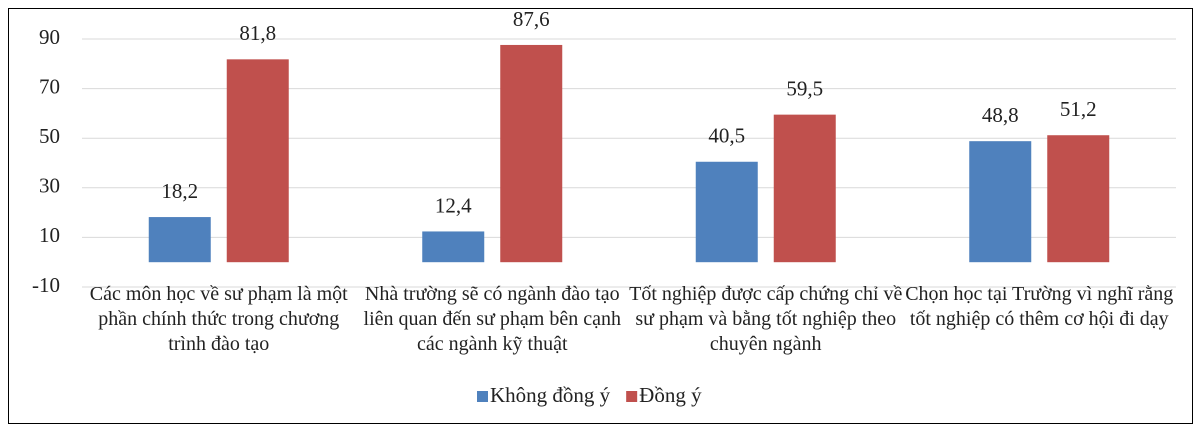 The height and width of the screenshot is (428, 1202). What do you see at coordinates (257, 33) in the screenshot?
I see `data-label: 81,8` at bounding box center [257, 33].